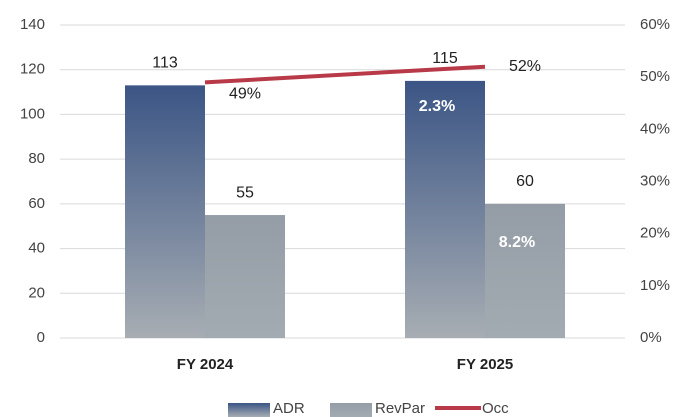  What do you see at coordinates (245, 94) in the screenshot?
I see `line-label: 49%` at bounding box center [245, 94].